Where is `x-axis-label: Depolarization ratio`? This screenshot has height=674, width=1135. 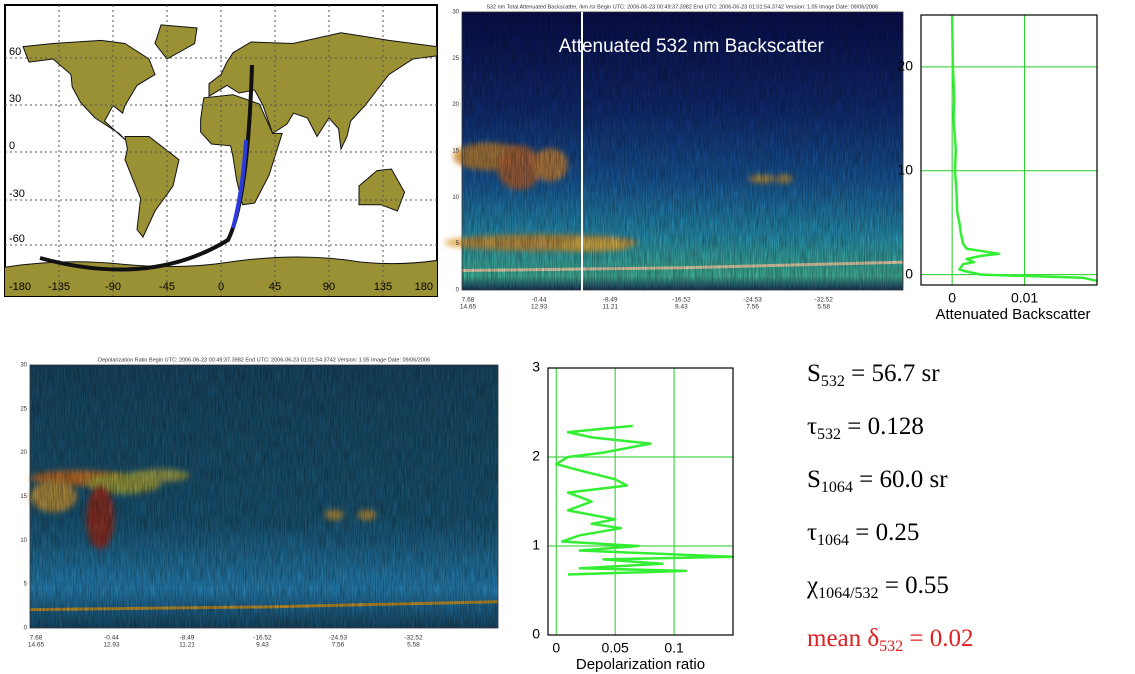 x-axis-label: Depolarization ratio is located at coordinates (640, 664).